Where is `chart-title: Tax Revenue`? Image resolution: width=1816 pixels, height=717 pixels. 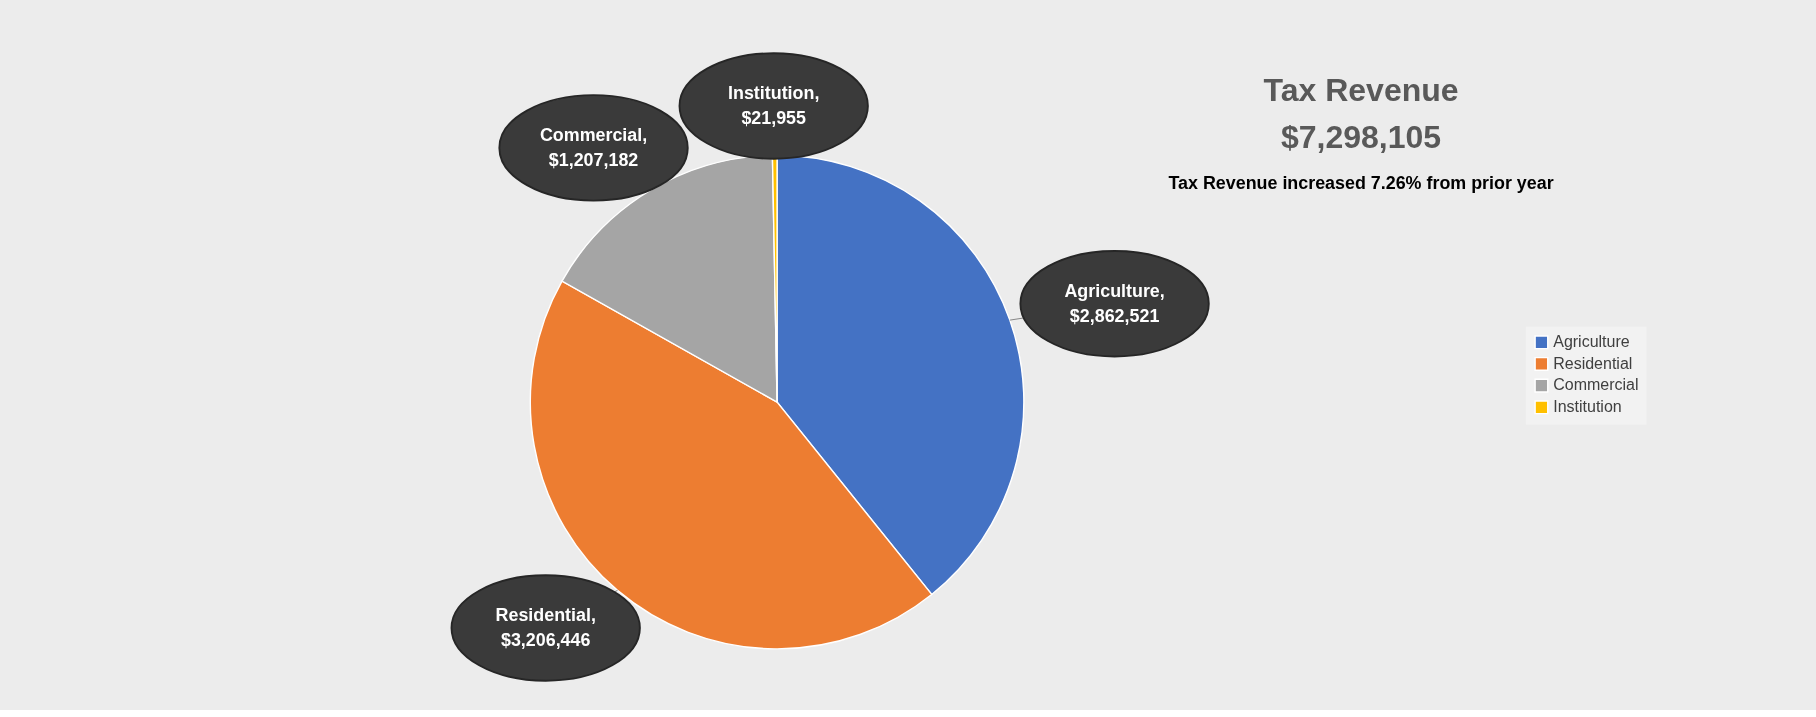 chart-title: Tax Revenue is located at coordinates (1361, 89).